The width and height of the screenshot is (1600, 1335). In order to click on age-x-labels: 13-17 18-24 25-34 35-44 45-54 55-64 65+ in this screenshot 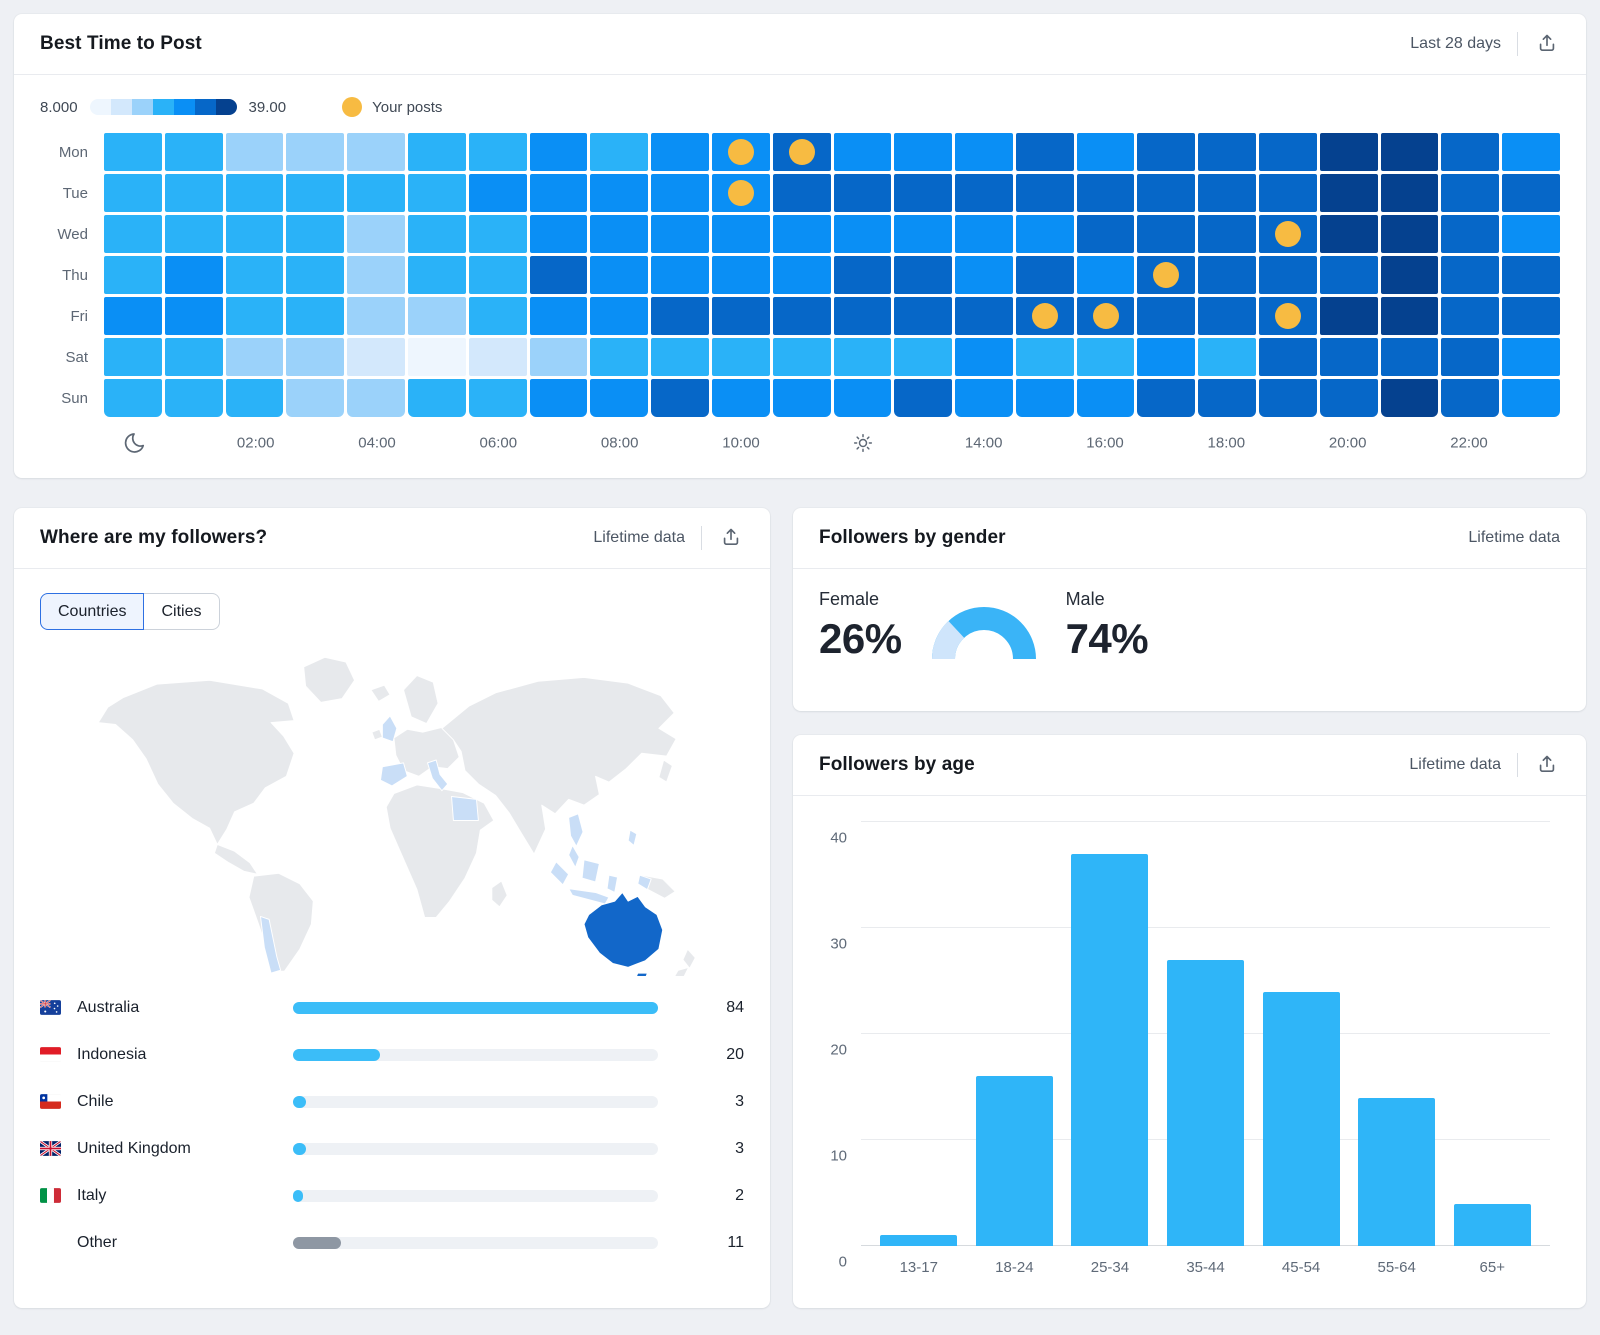, I will do `click(1205, 1267)`.